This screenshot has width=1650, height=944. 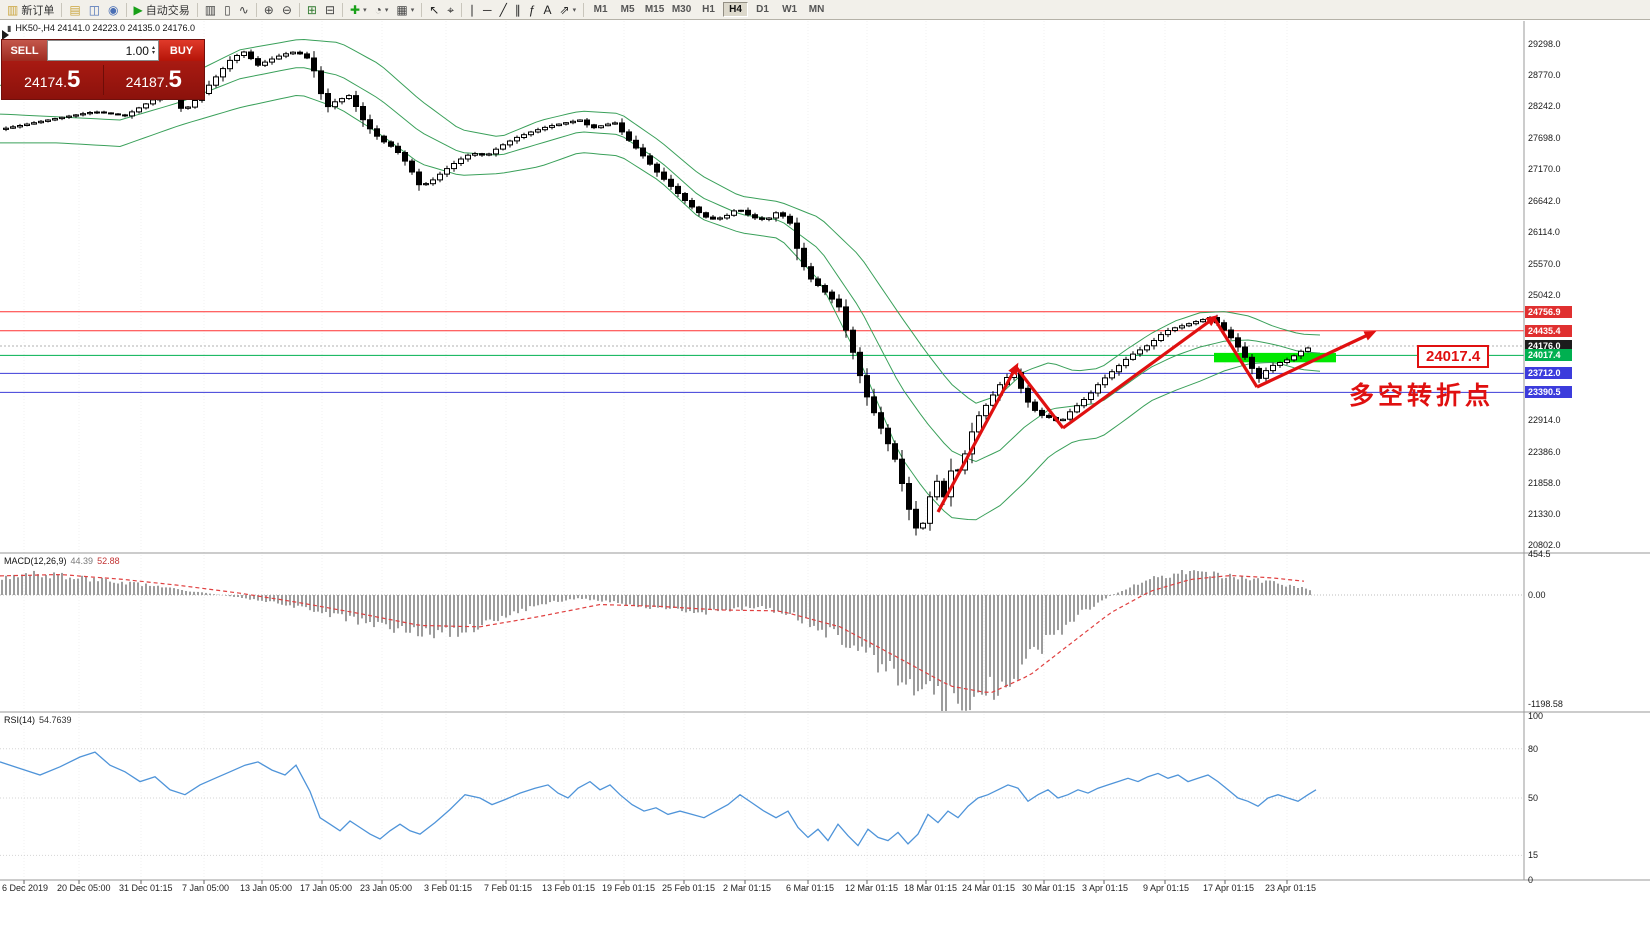 What do you see at coordinates (790, 9) in the screenshot?
I see `timeframe-button-w1: W1` at bounding box center [790, 9].